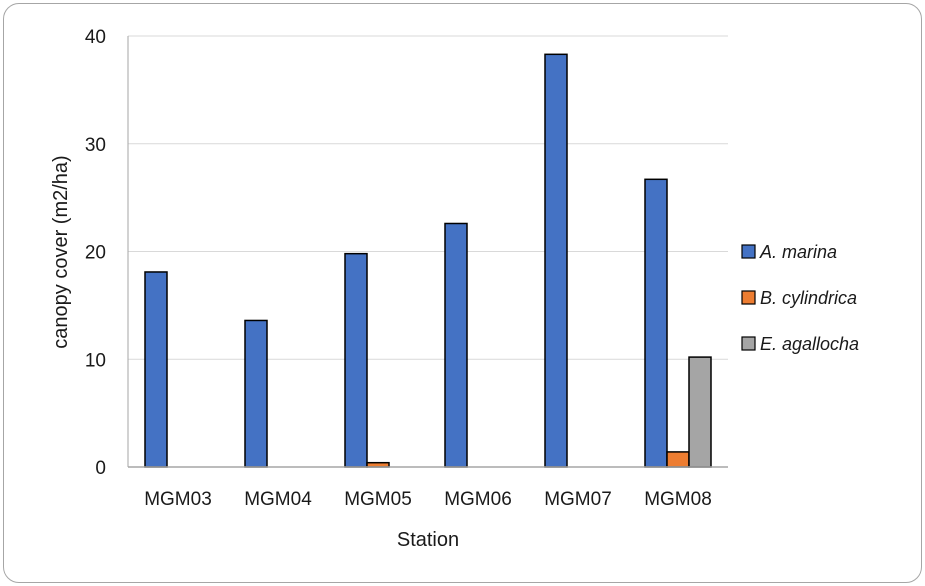  Describe the element at coordinates (428, 499) in the screenshot. I see `x-tick-labels: MGM03 MGM04 MGM05 MGM06 MGM07 MGM08` at that location.